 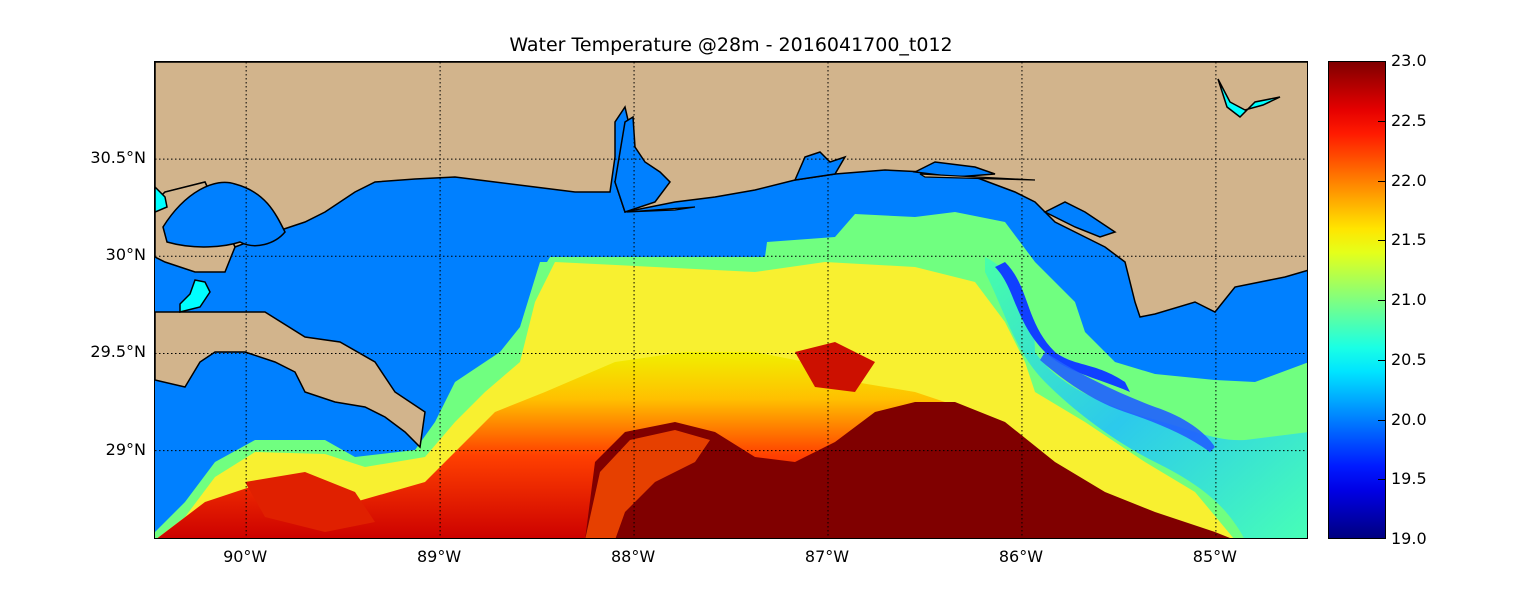 I want to click on lake-pontchartrain, so click(x=224, y=214).